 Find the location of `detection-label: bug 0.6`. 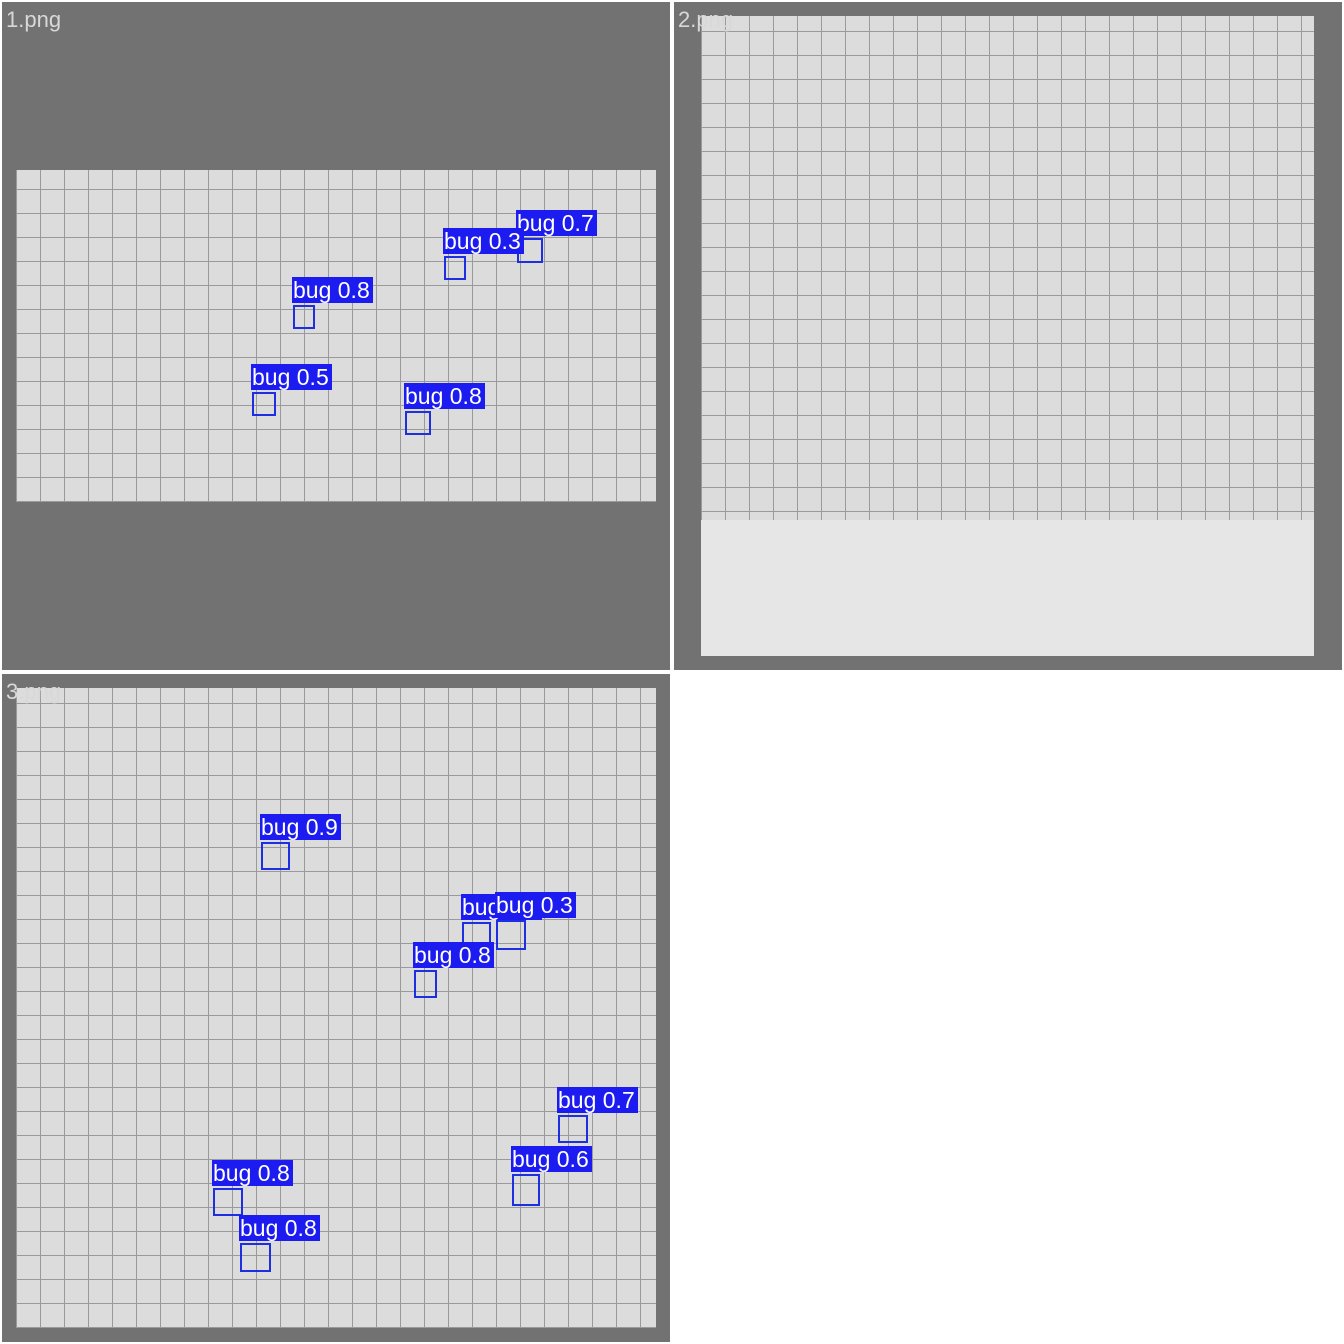

detection-label: bug 0.6 is located at coordinates (551, 1159).